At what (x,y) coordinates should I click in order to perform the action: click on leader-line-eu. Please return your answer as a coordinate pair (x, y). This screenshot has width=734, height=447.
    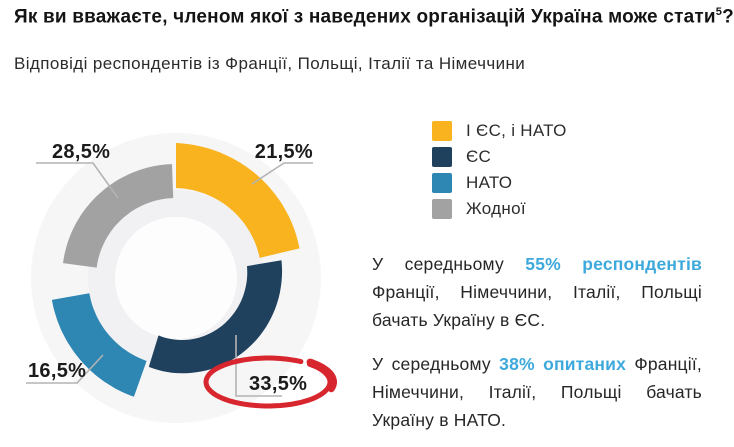
    Looking at the image, I should click on (258, 366).